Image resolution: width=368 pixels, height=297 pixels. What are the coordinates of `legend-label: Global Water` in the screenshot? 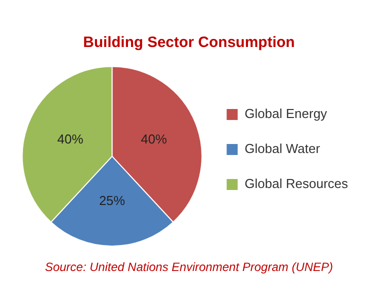 It's located at (282, 148).